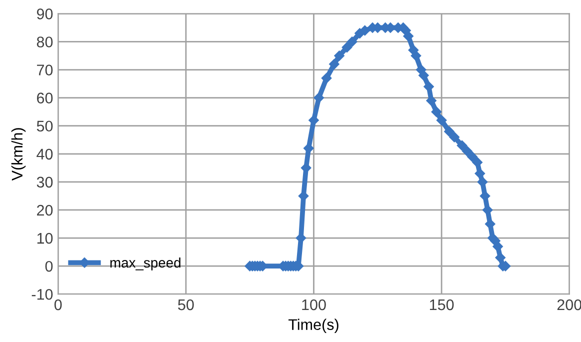 Image resolution: width=581 pixels, height=342 pixels. Describe the element at coordinates (45, 98) in the screenshot. I see `y-tick-label: 60` at that location.